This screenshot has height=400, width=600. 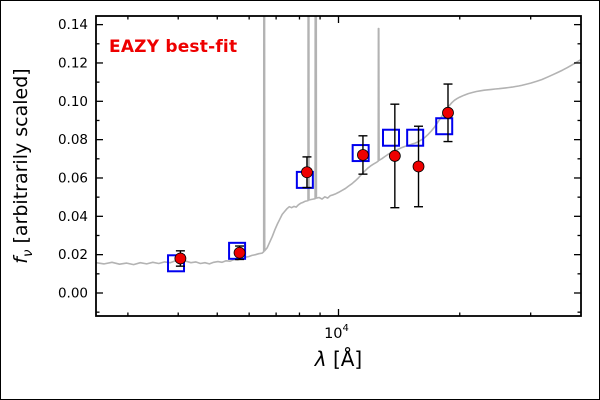 I want to click on y-axis-unit: [arbitrarily scaled], so click(x=21, y=159).